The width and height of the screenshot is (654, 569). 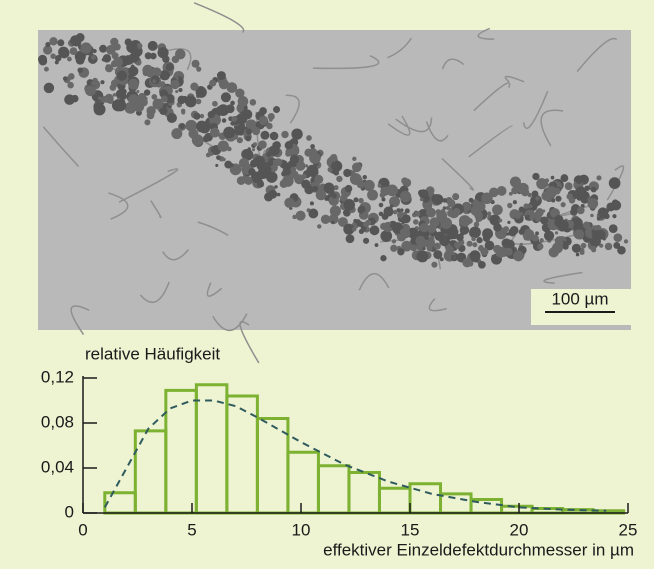 What do you see at coordinates (478, 549) in the screenshot?
I see `x-axis-label: effektiver Einzeldefektdurchmesser in µm` at bounding box center [478, 549].